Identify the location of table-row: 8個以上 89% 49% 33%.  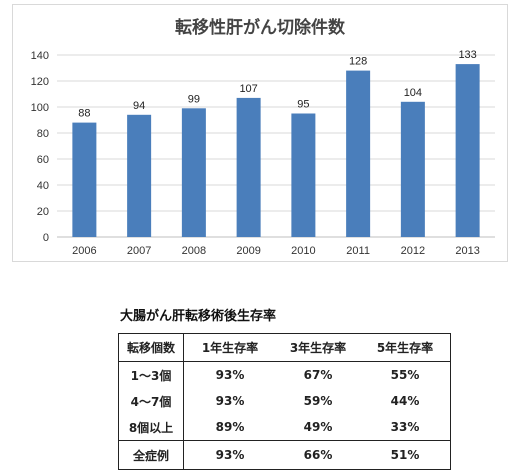
(284, 427).